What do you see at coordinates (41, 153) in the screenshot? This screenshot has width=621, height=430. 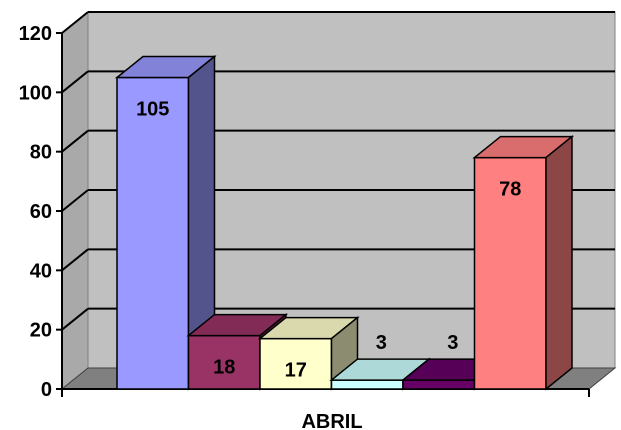 I see `y-tick-label: 80` at bounding box center [41, 153].